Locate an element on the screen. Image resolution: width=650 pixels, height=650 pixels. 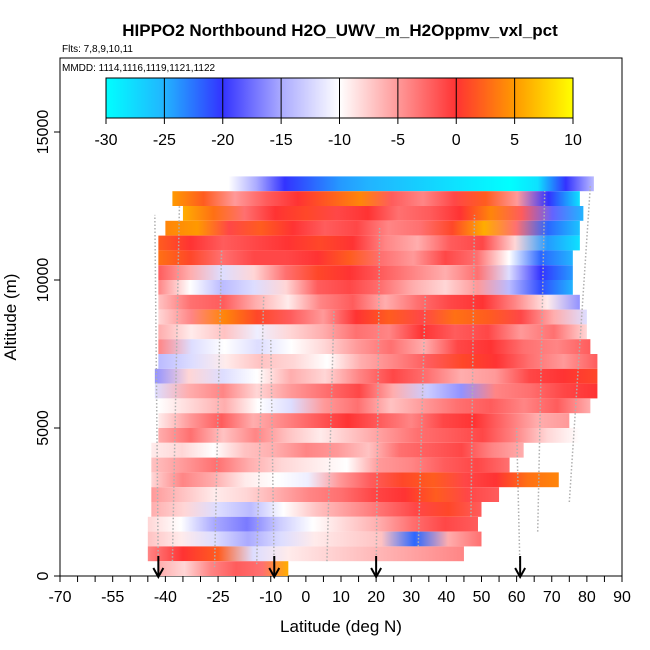
flights-subtitle: Flts: 7,8,9,10,11 is located at coordinates (97, 49).